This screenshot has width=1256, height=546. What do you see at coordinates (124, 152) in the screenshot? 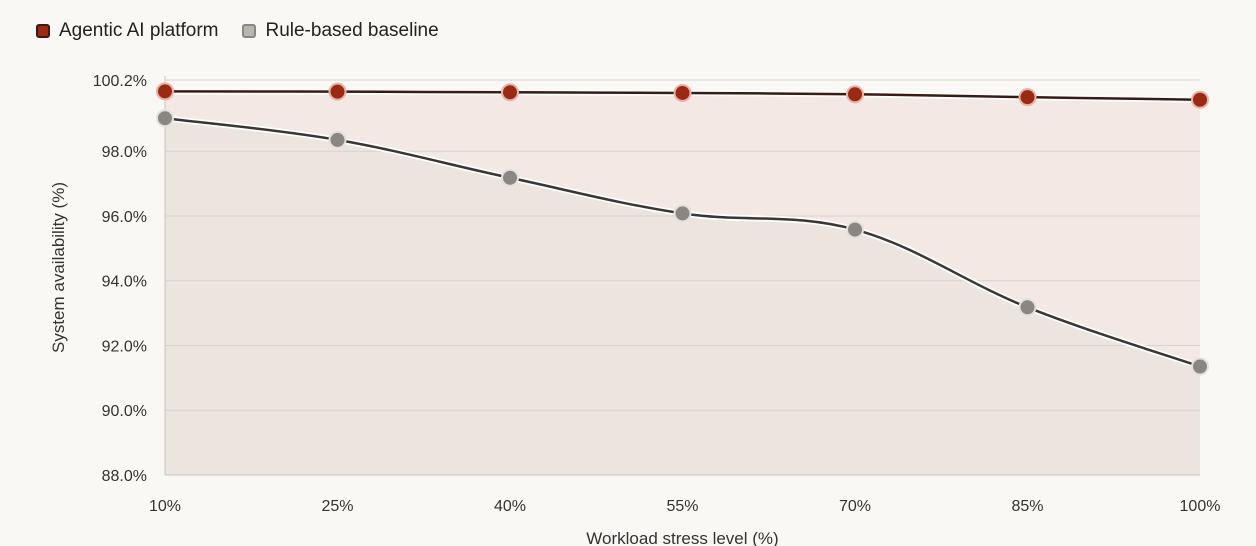
I see `y-tick-label-1: 98.0%` at bounding box center [124, 152].